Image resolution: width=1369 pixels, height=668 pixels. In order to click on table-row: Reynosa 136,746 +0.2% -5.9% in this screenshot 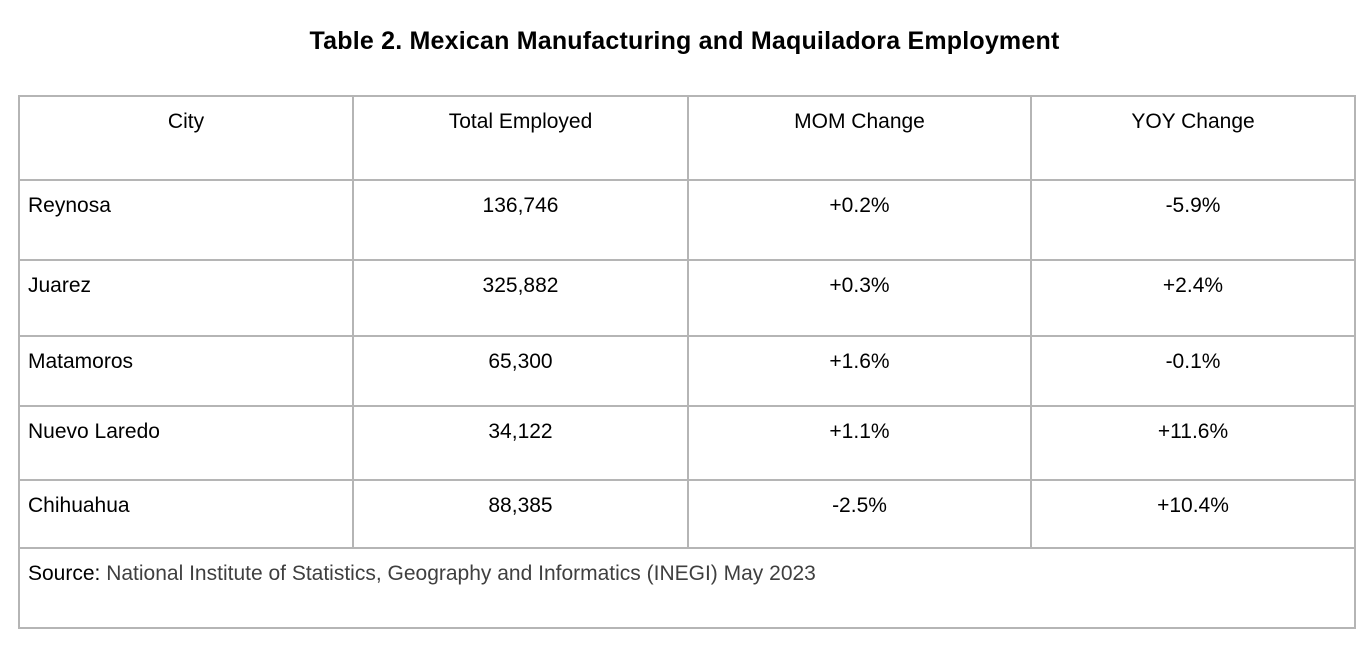, I will do `click(687, 220)`.